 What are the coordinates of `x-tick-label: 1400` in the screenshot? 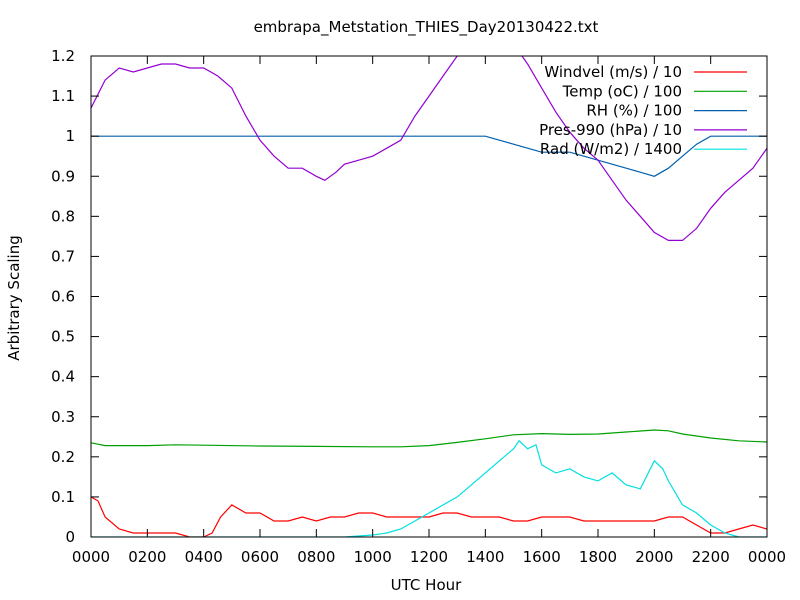 It's located at (485, 557).